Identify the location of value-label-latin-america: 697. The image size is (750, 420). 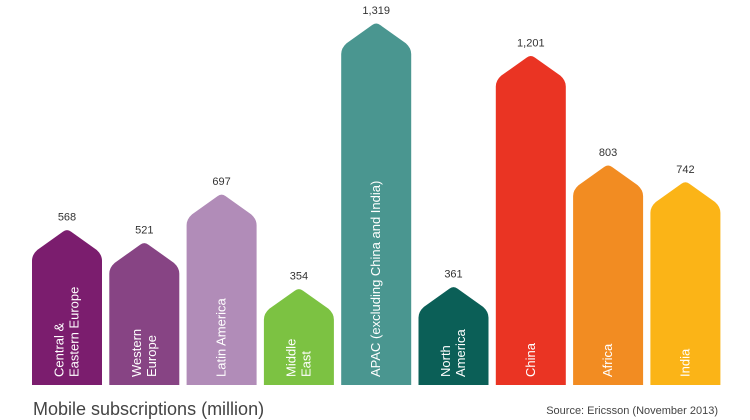
(221, 182).